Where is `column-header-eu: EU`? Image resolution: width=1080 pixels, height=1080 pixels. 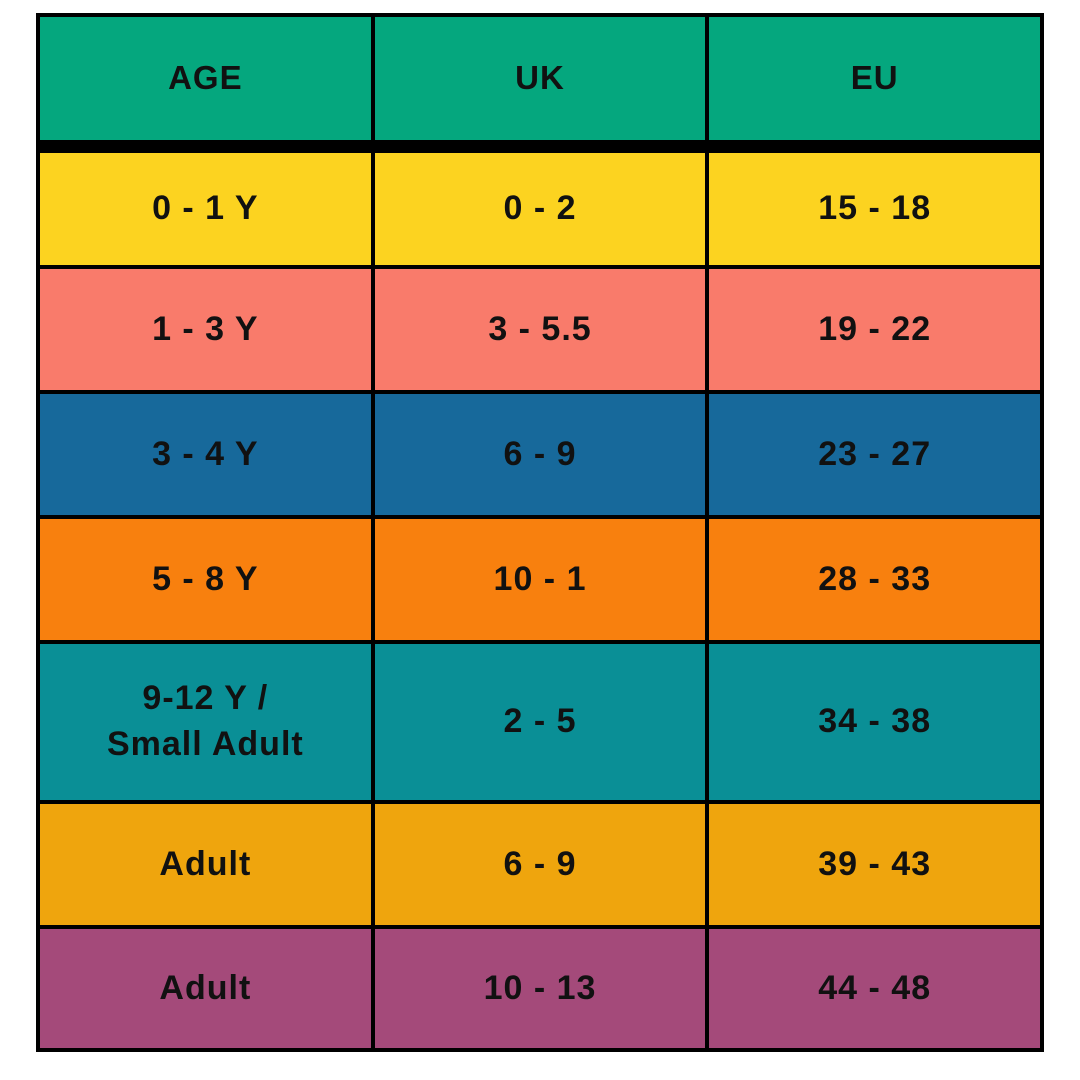 column-header-eu: EU is located at coordinates (872, 78).